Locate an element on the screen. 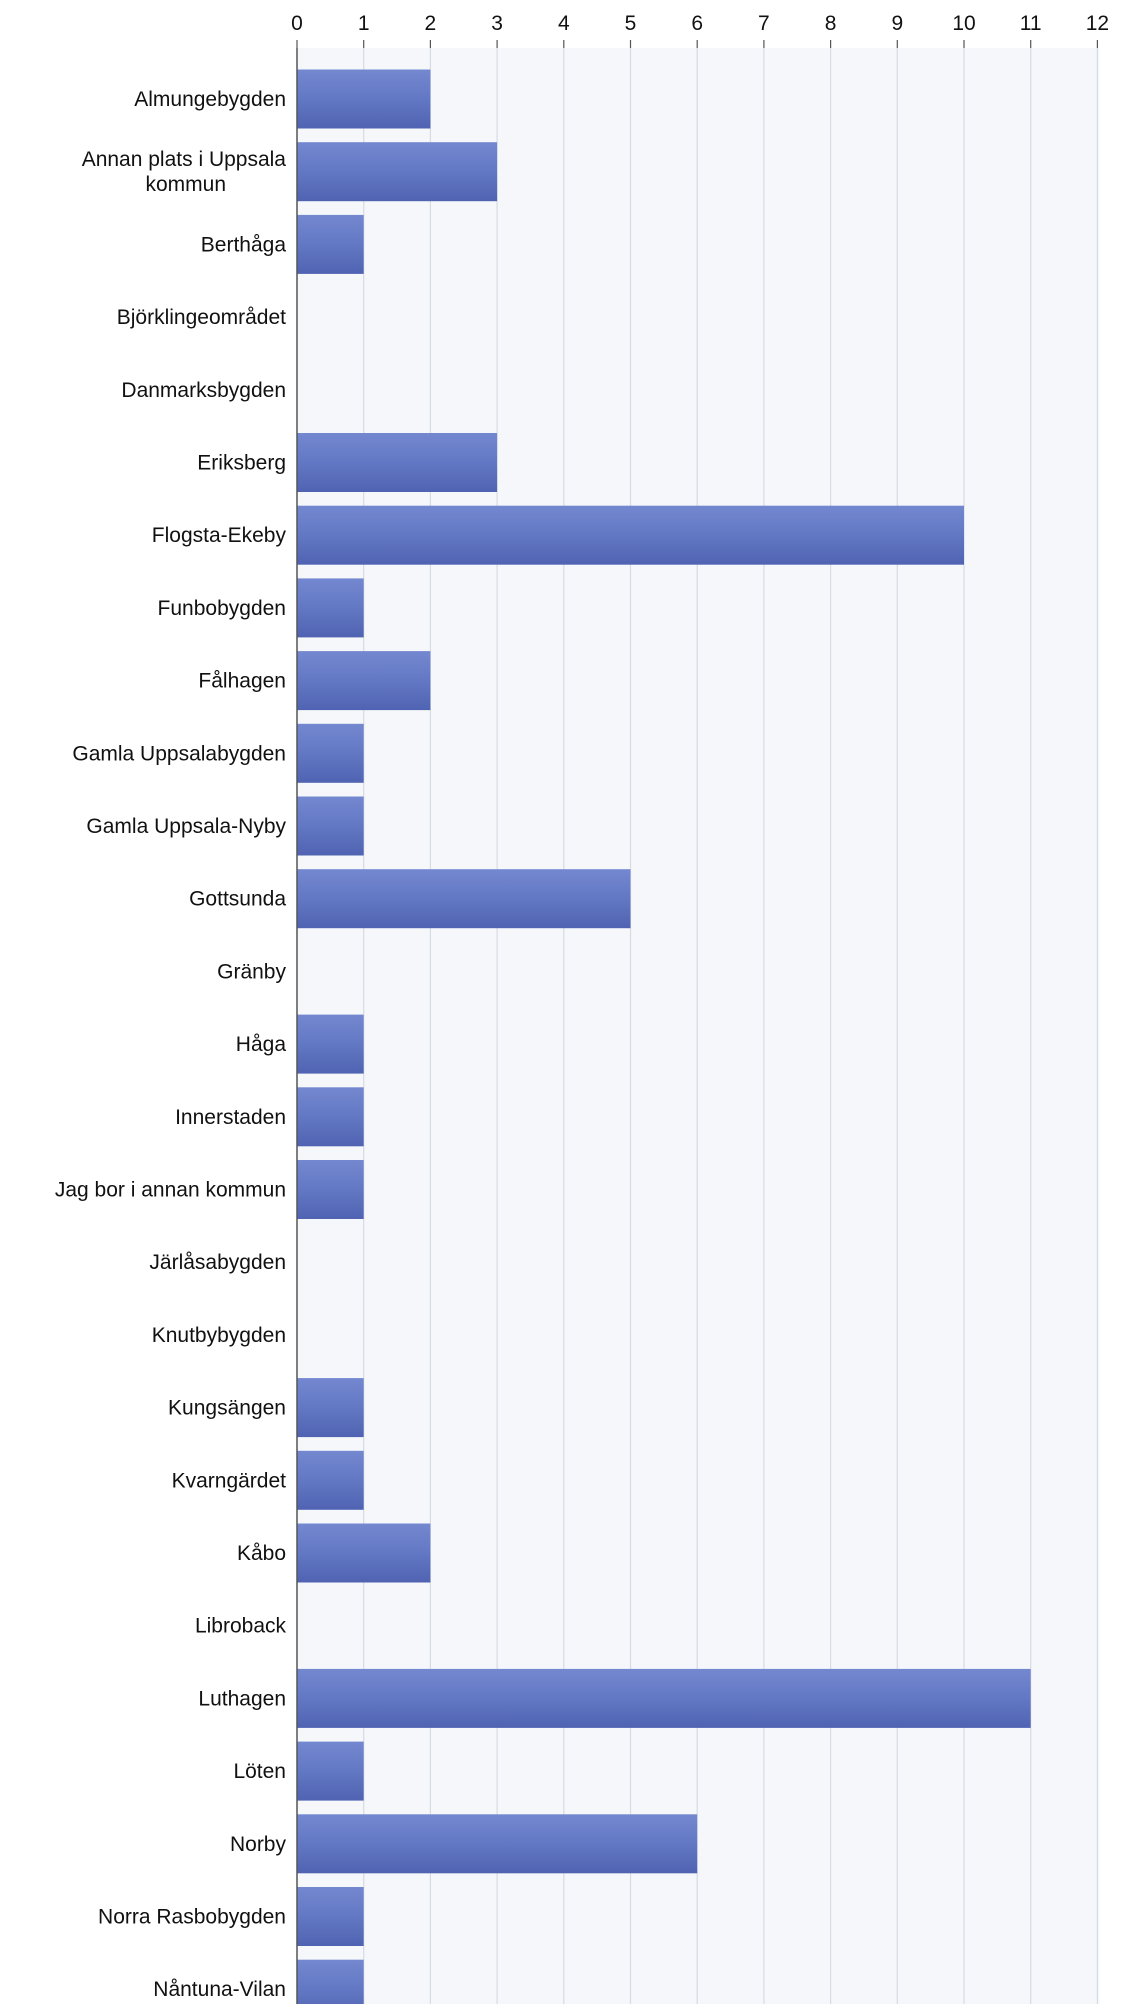 The height and width of the screenshot is (2004, 1136). category-label: Danmarksbygden is located at coordinates (203, 390).